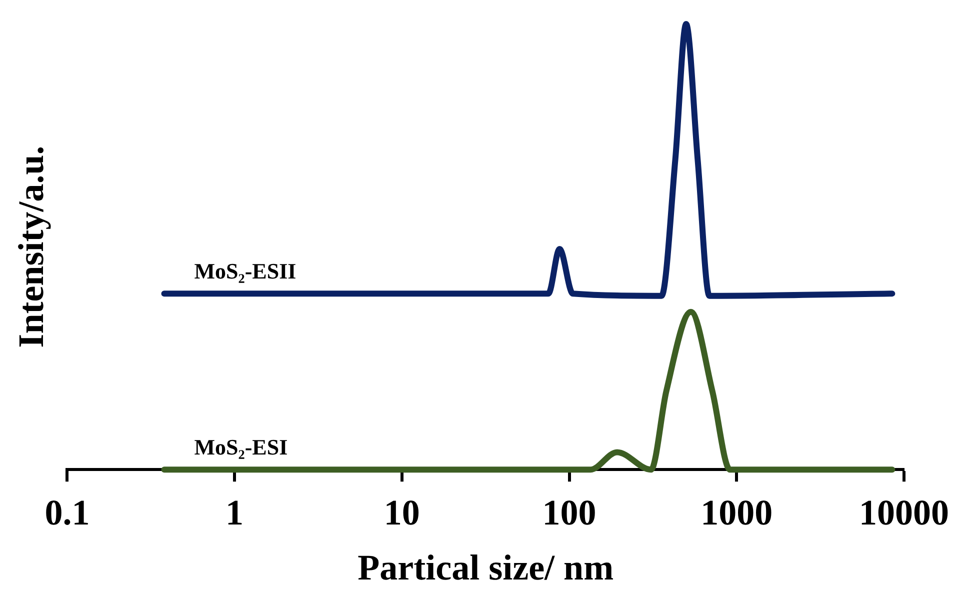 This screenshot has width=969, height=604. What do you see at coordinates (736, 512) in the screenshot?
I see `x-tick-label: 1000` at bounding box center [736, 512].